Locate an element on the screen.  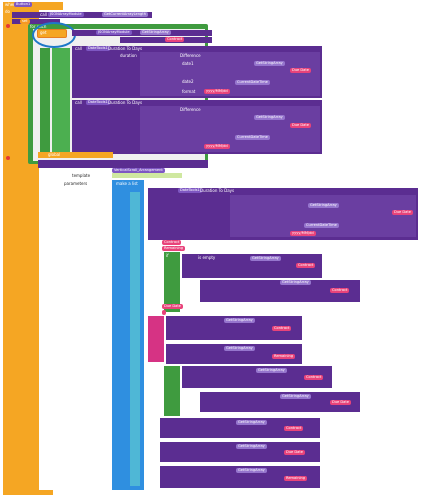
diff-label-1: Difference is located at coordinates (190, 55).